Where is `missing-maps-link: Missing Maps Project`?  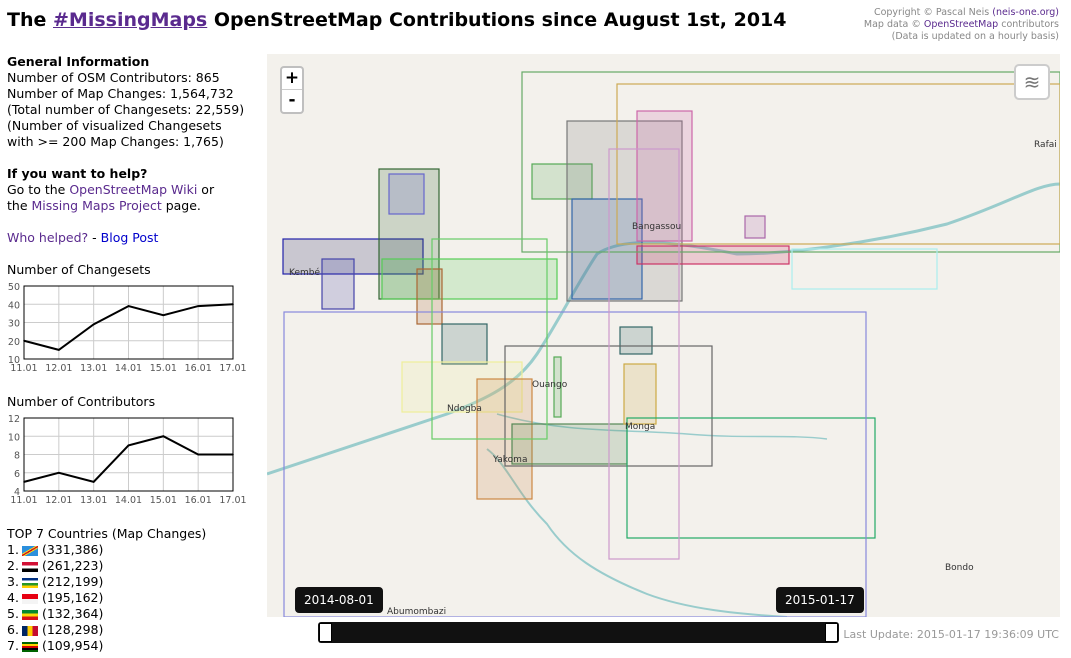
missing-maps-link: Missing Maps Project is located at coordinates (96, 205).